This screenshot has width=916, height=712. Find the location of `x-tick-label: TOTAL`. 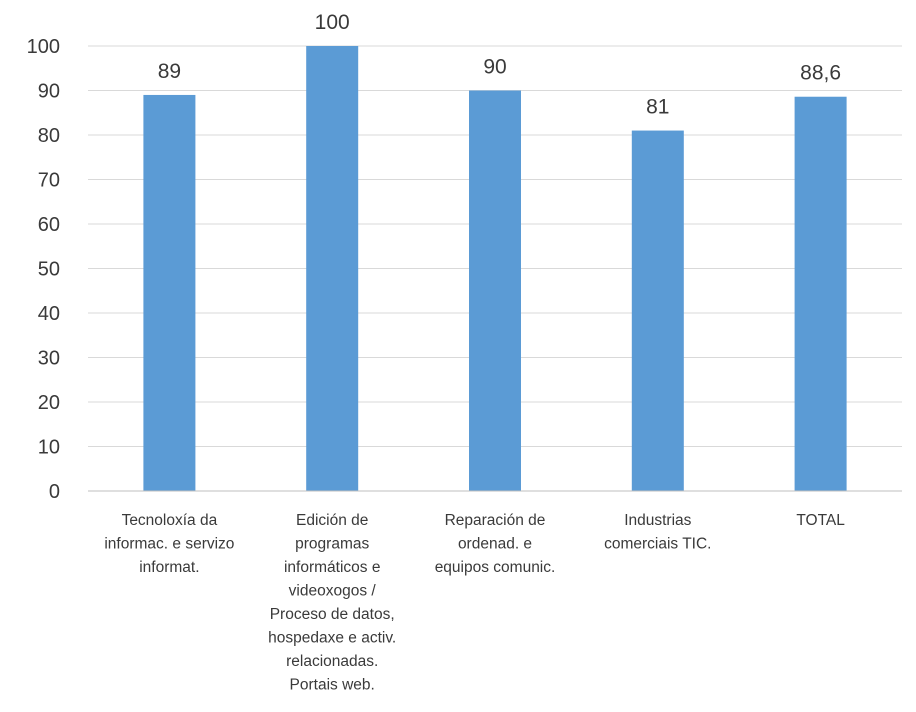

x-tick-label: TOTAL is located at coordinates (820, 520).